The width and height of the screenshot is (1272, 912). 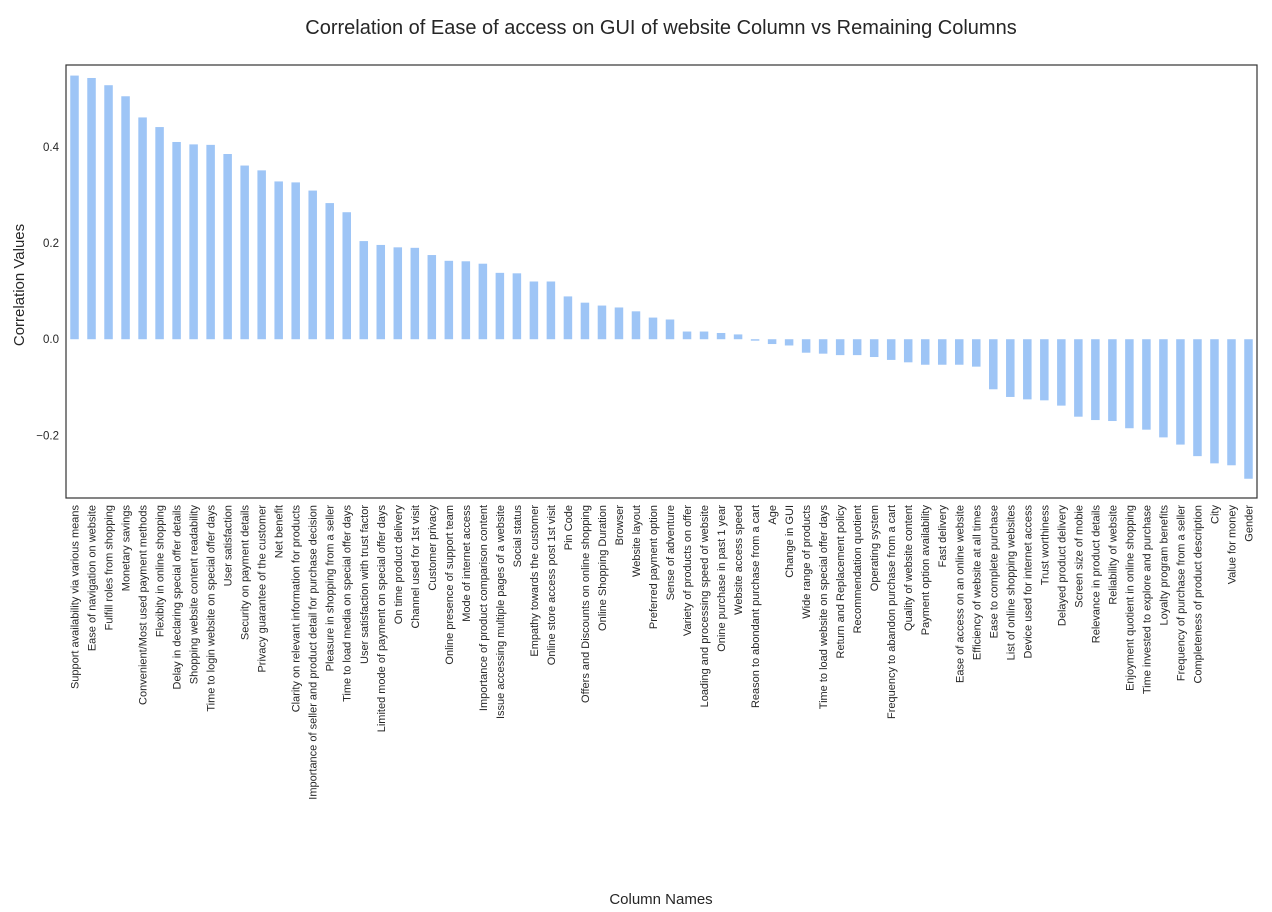 I want to click on x-tick-label: Ease of navigation on website, so click(x=93, y=578).